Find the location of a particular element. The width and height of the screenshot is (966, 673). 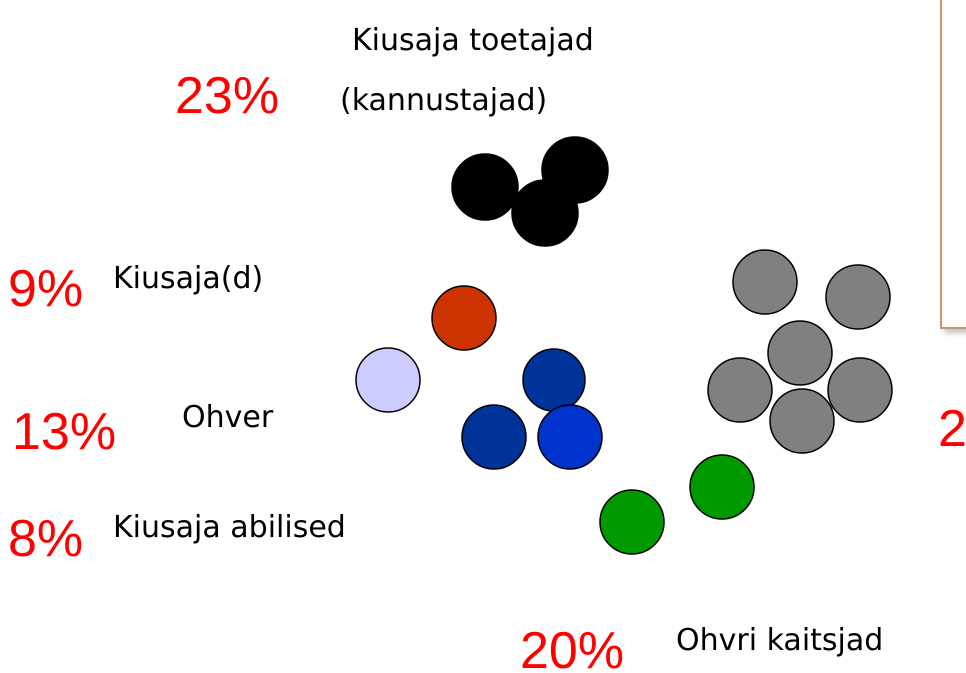

outsiders is located at coordinates (800, 351).